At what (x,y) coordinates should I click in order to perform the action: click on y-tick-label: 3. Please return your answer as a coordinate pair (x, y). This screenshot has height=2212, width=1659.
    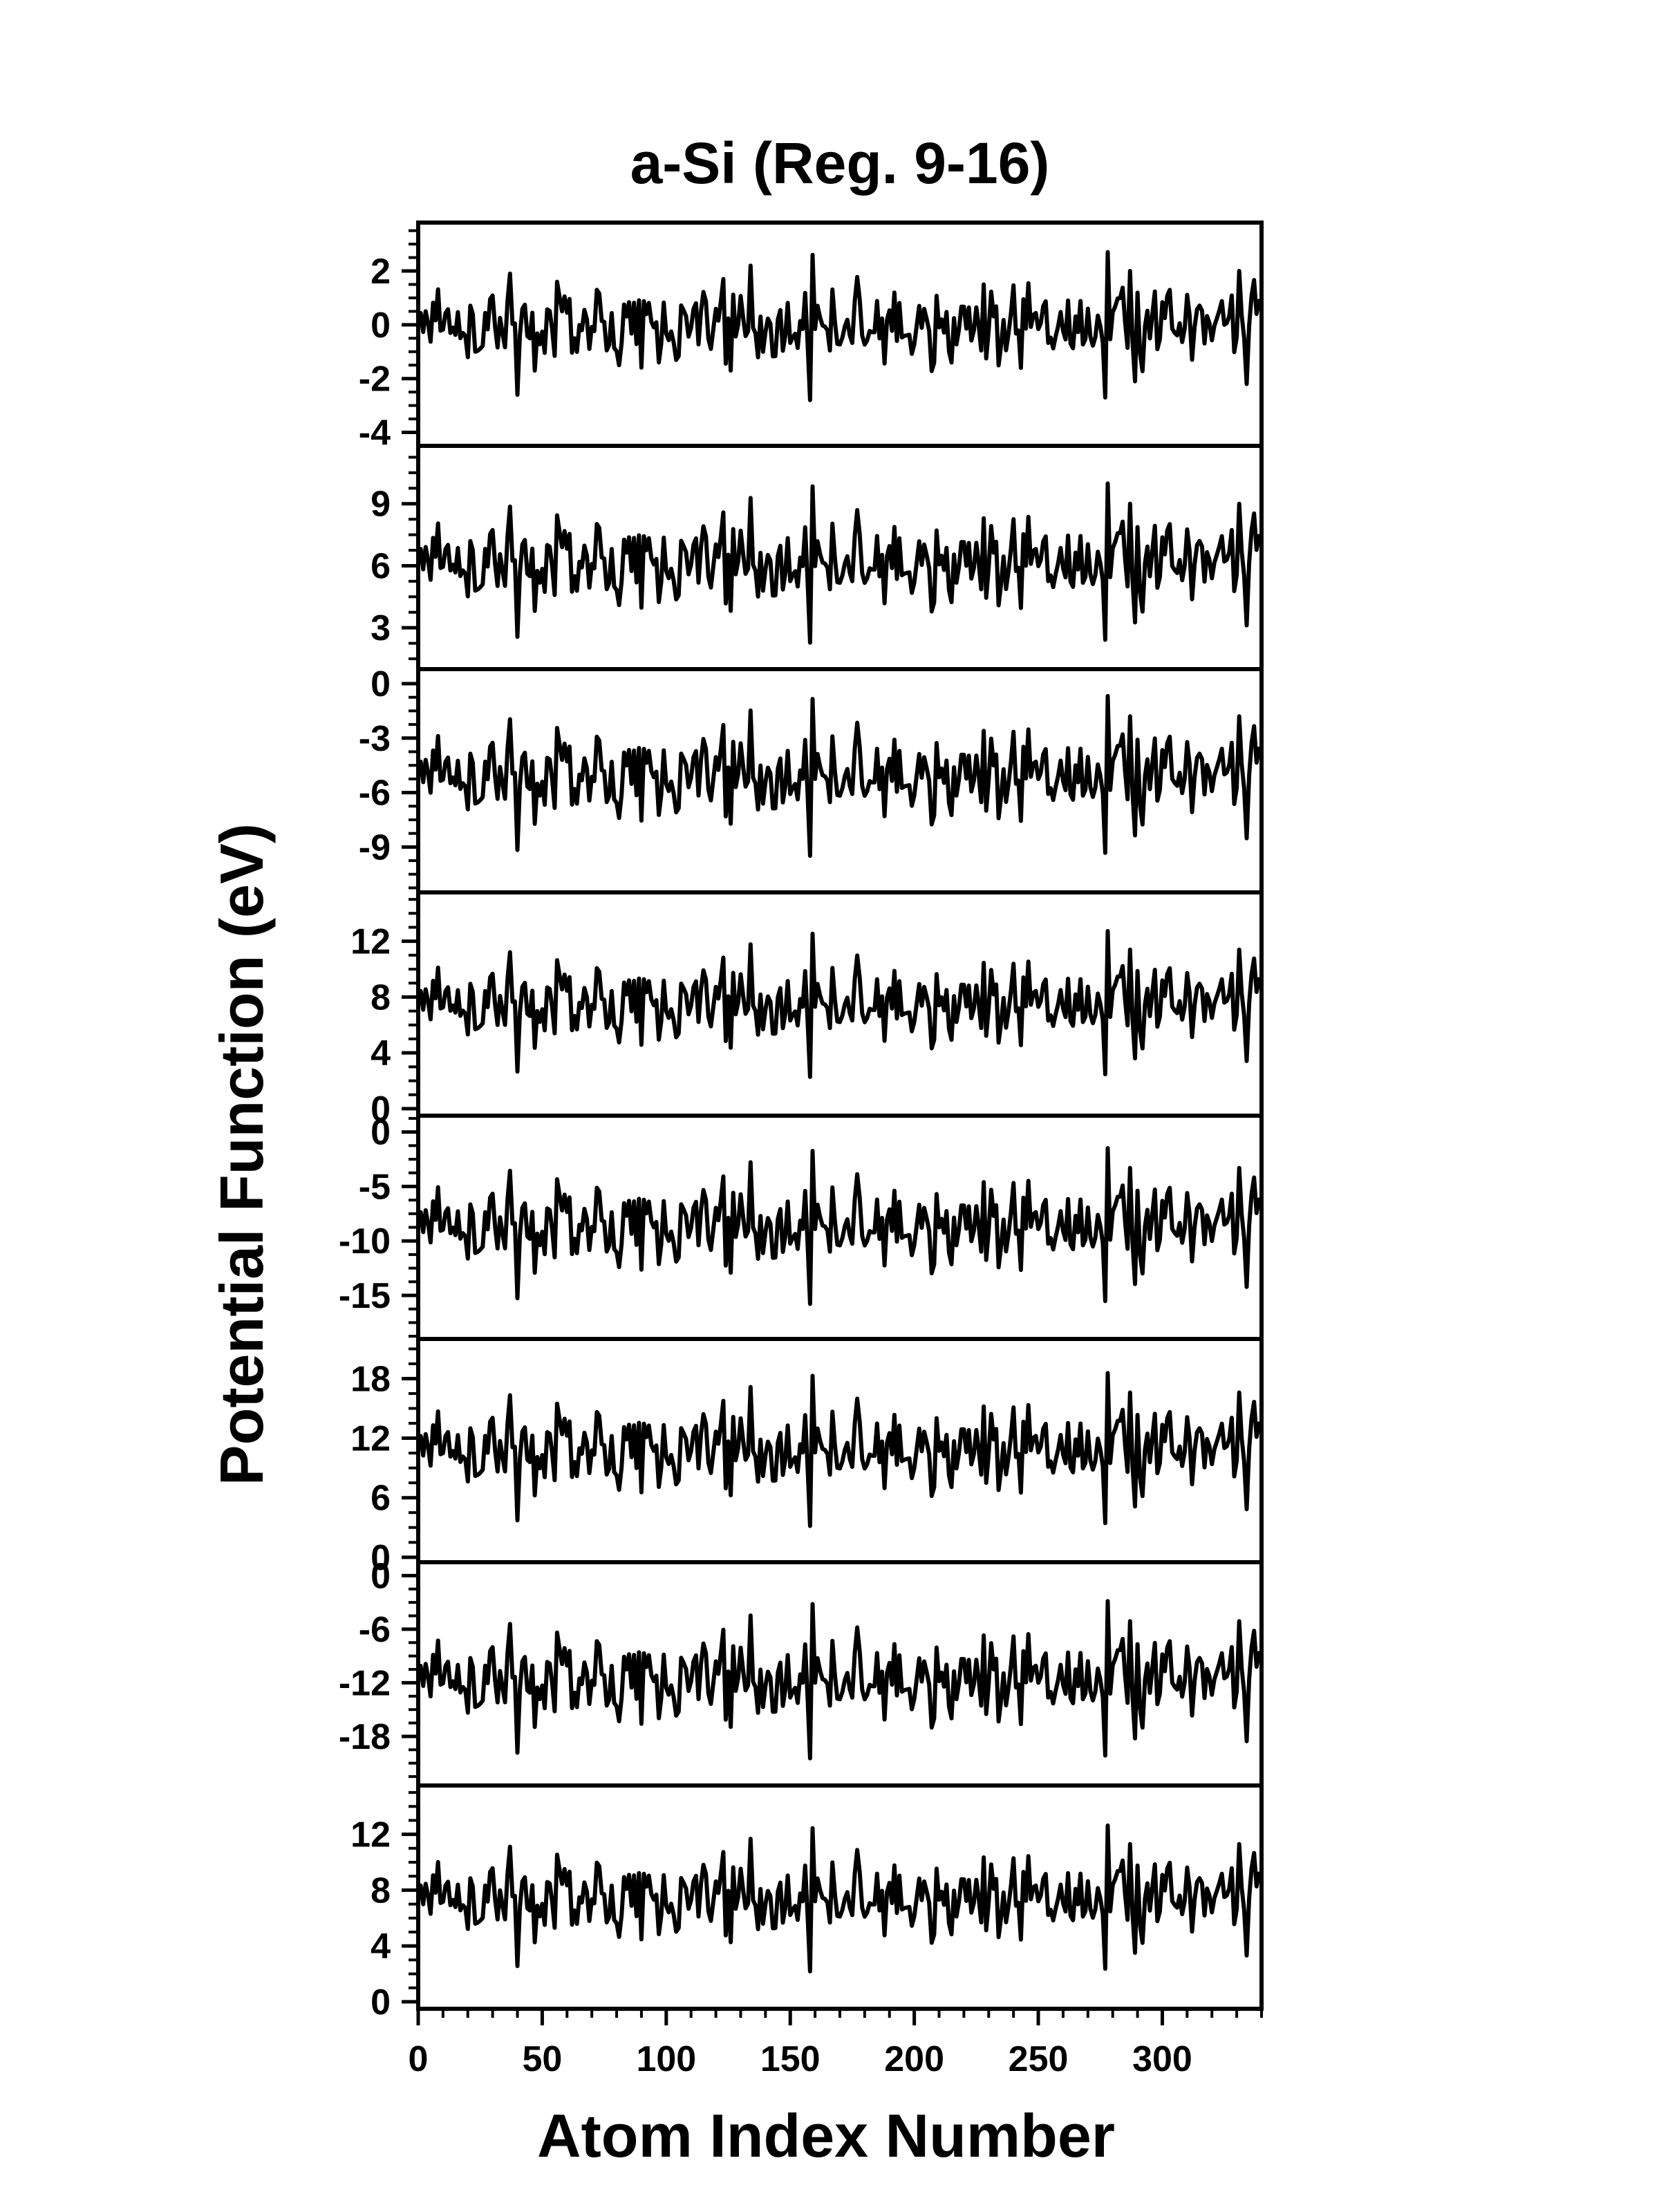
    Looking at the image, I should click on (381, 628).